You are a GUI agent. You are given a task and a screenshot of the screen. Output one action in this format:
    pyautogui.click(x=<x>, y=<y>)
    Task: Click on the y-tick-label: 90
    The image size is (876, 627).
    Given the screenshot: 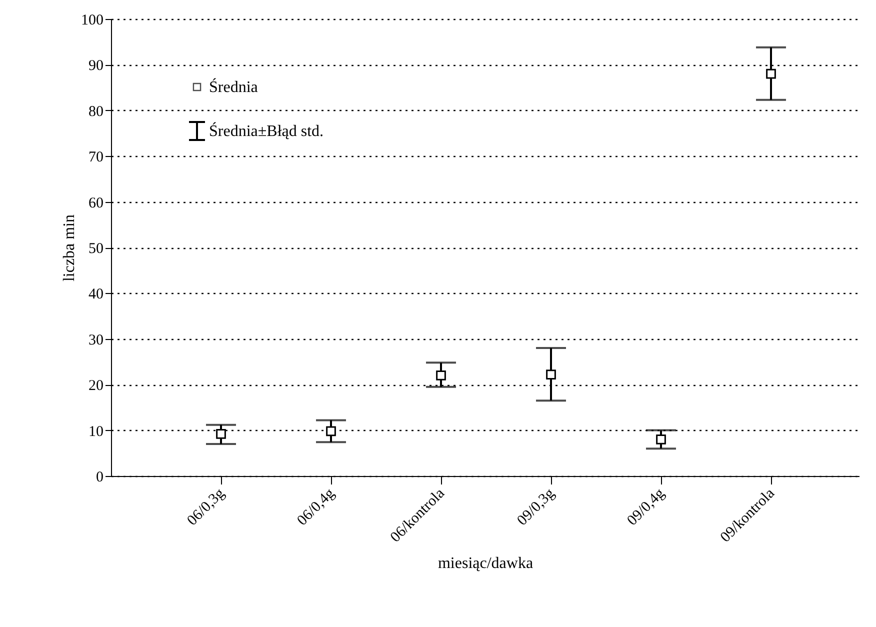 What is the action you would take?
    pyautogui.click(x=96, y=66)
    